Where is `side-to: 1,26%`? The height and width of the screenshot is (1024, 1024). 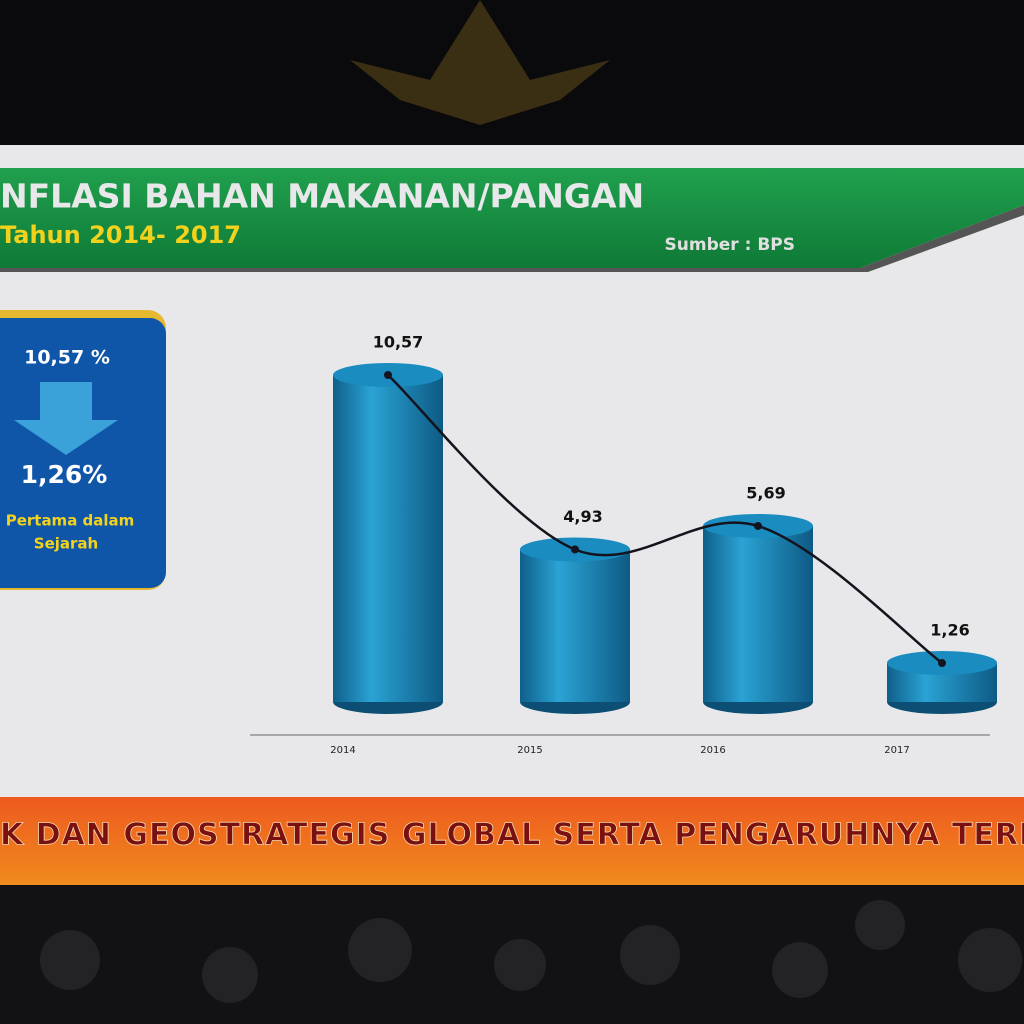 side-to: 1,26% is located at coordinates (64, 474).